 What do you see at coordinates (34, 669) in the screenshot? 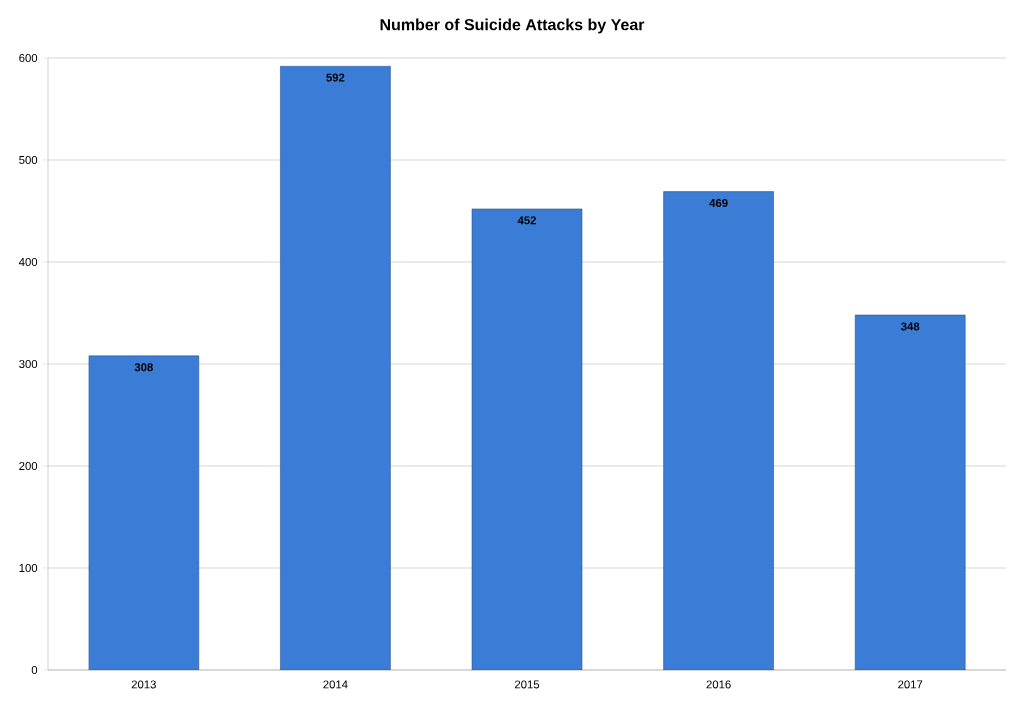
I see `y-tick-label: 0` at bounding box center [34, 669].